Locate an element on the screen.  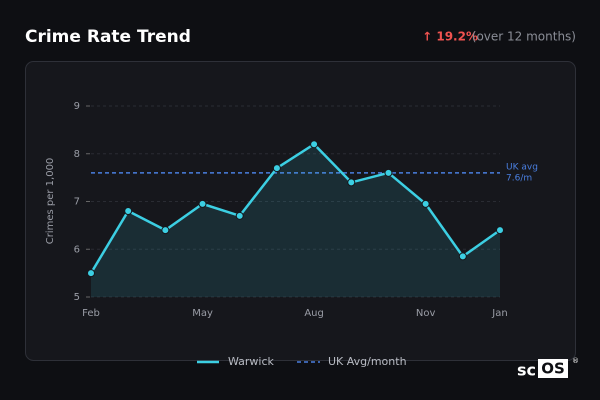
legend-label: UK Avg/month is located at coordinates (367, 361).